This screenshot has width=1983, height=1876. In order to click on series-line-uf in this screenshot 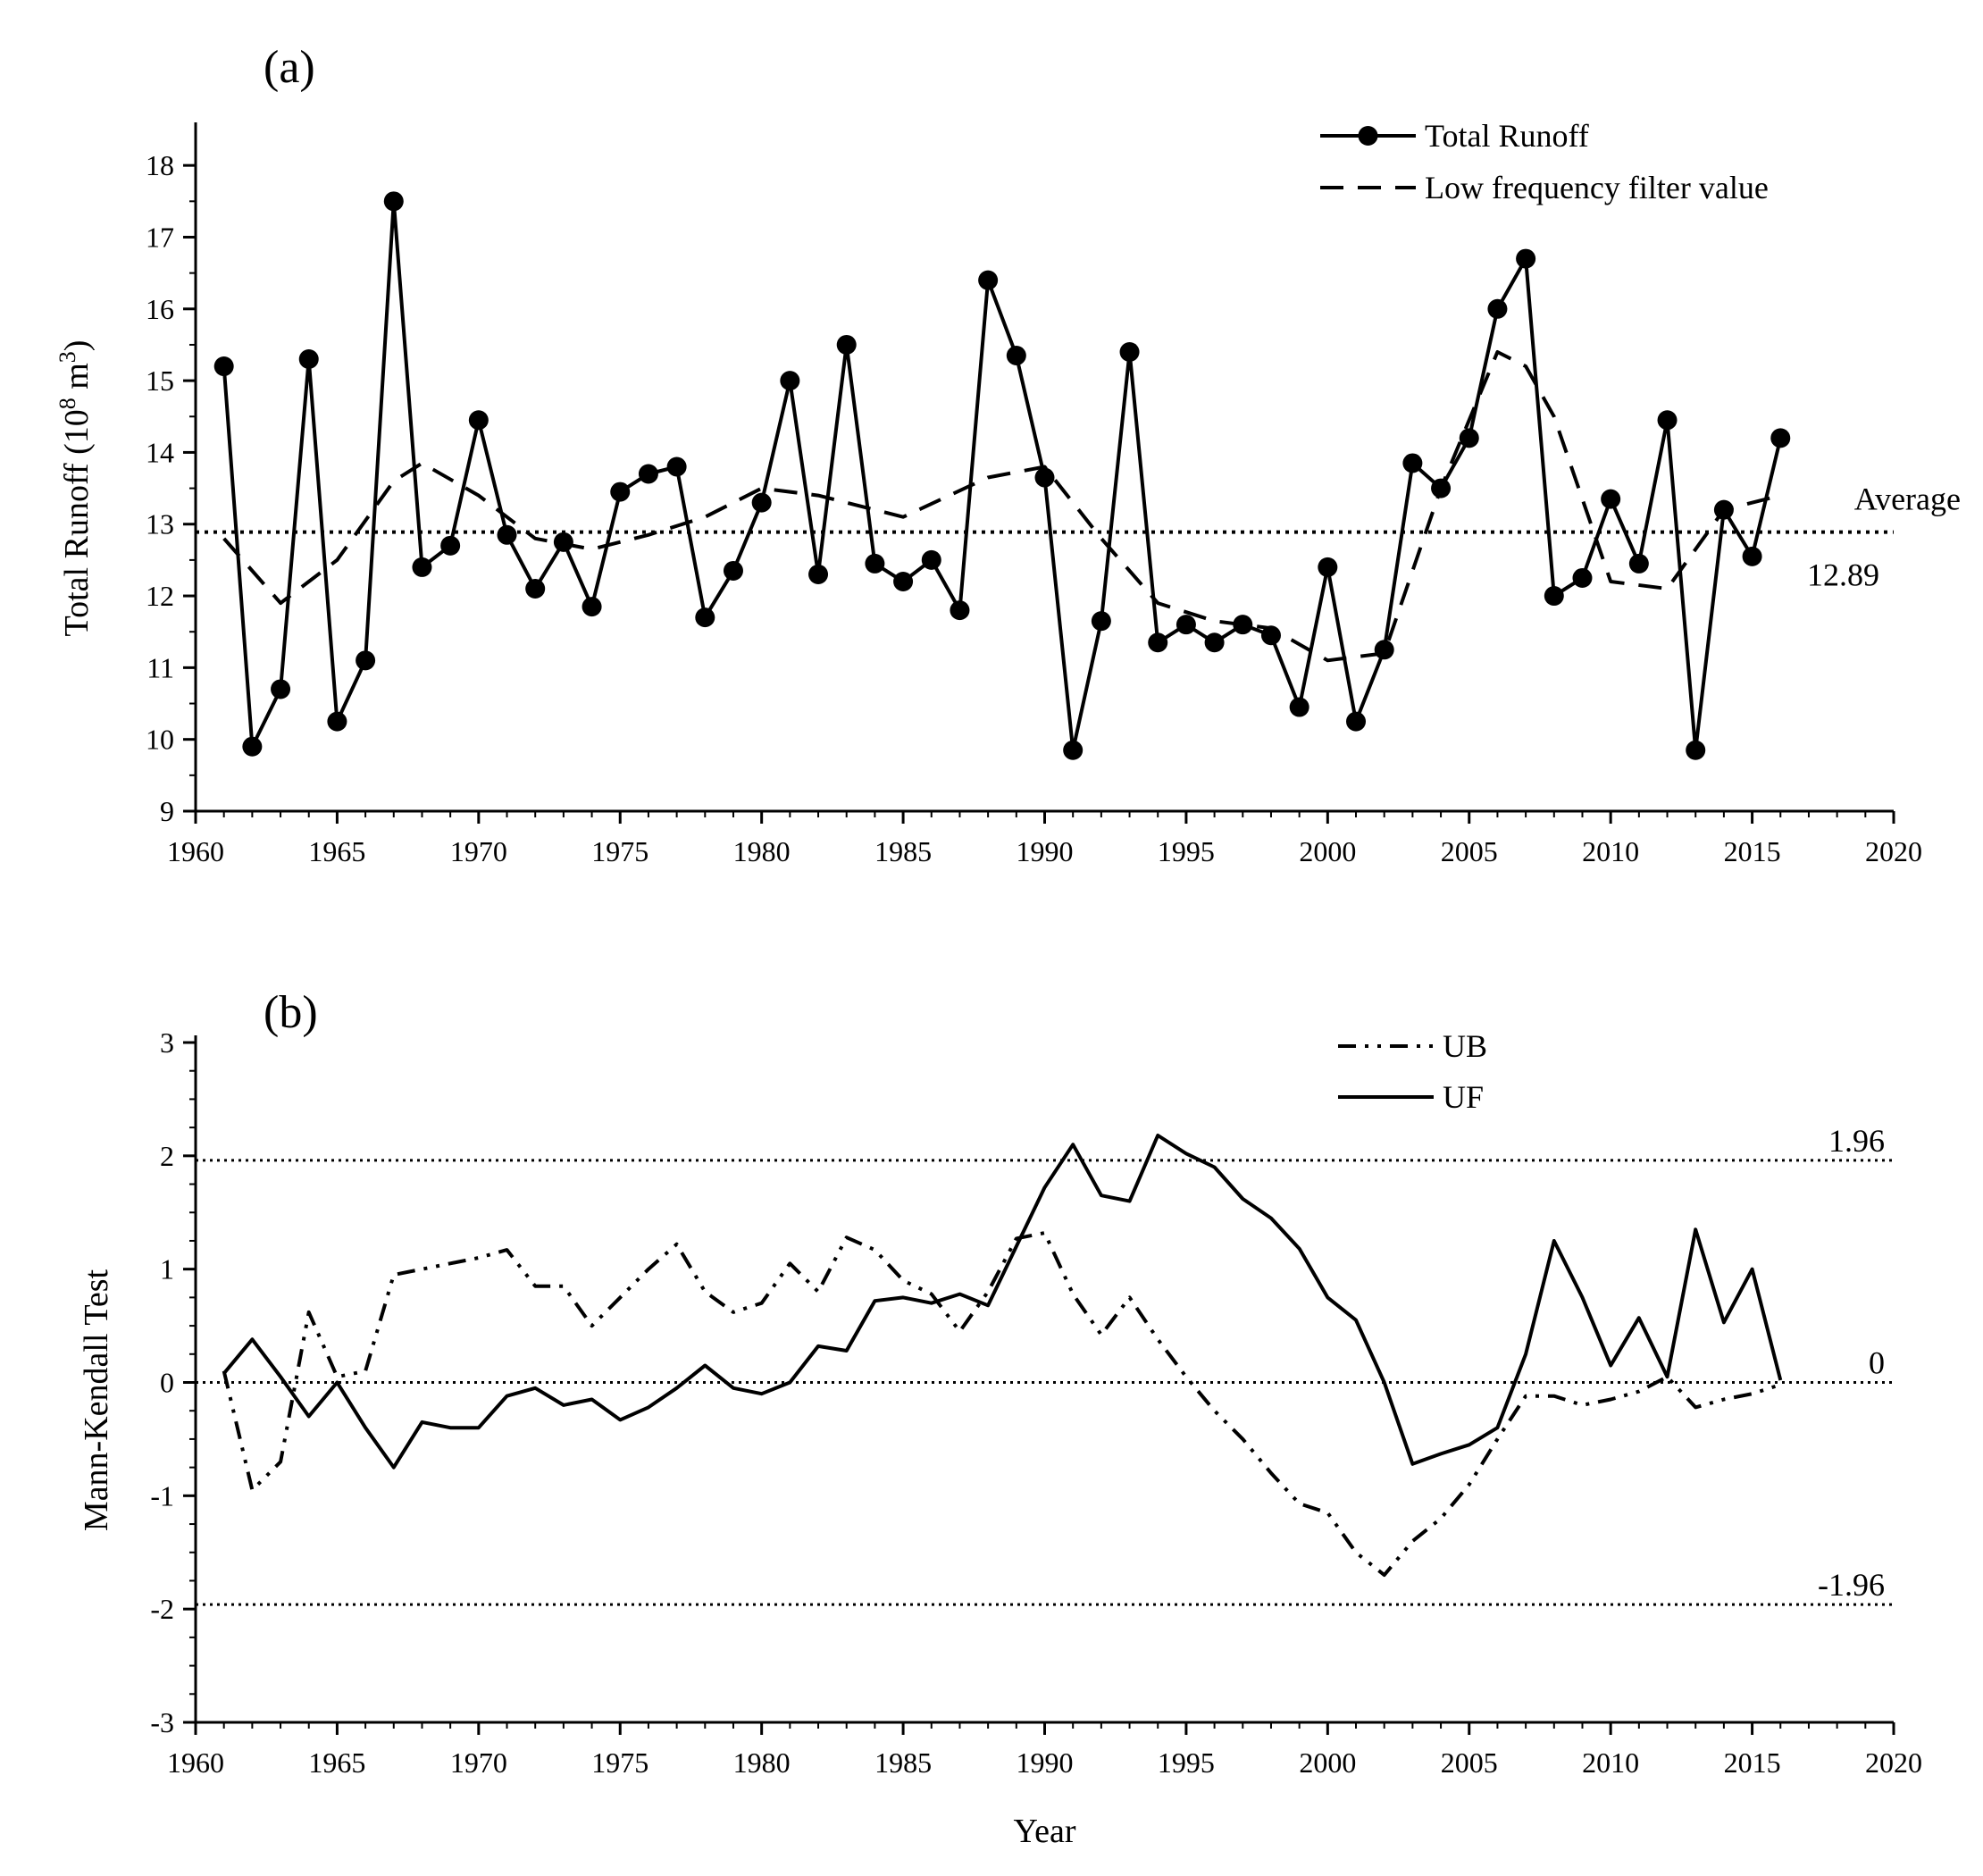, I will do `click(1002, 1302)`.